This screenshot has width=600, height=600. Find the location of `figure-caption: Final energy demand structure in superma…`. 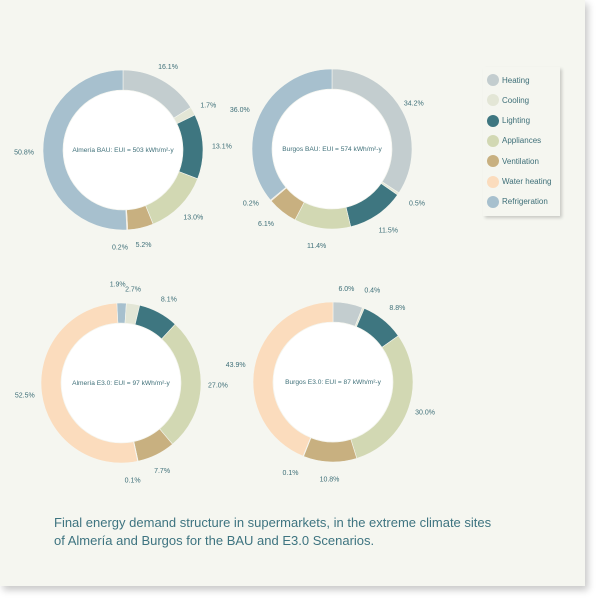

figure-caption: Final energy demand structure in superma… is located at coordinates (304, 532).